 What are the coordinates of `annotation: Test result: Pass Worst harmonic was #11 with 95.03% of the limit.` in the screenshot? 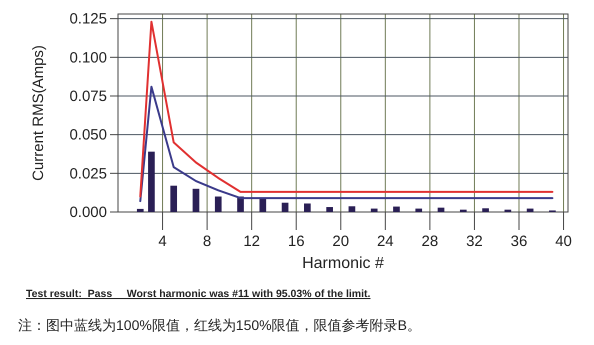 It's located at (198, 294).